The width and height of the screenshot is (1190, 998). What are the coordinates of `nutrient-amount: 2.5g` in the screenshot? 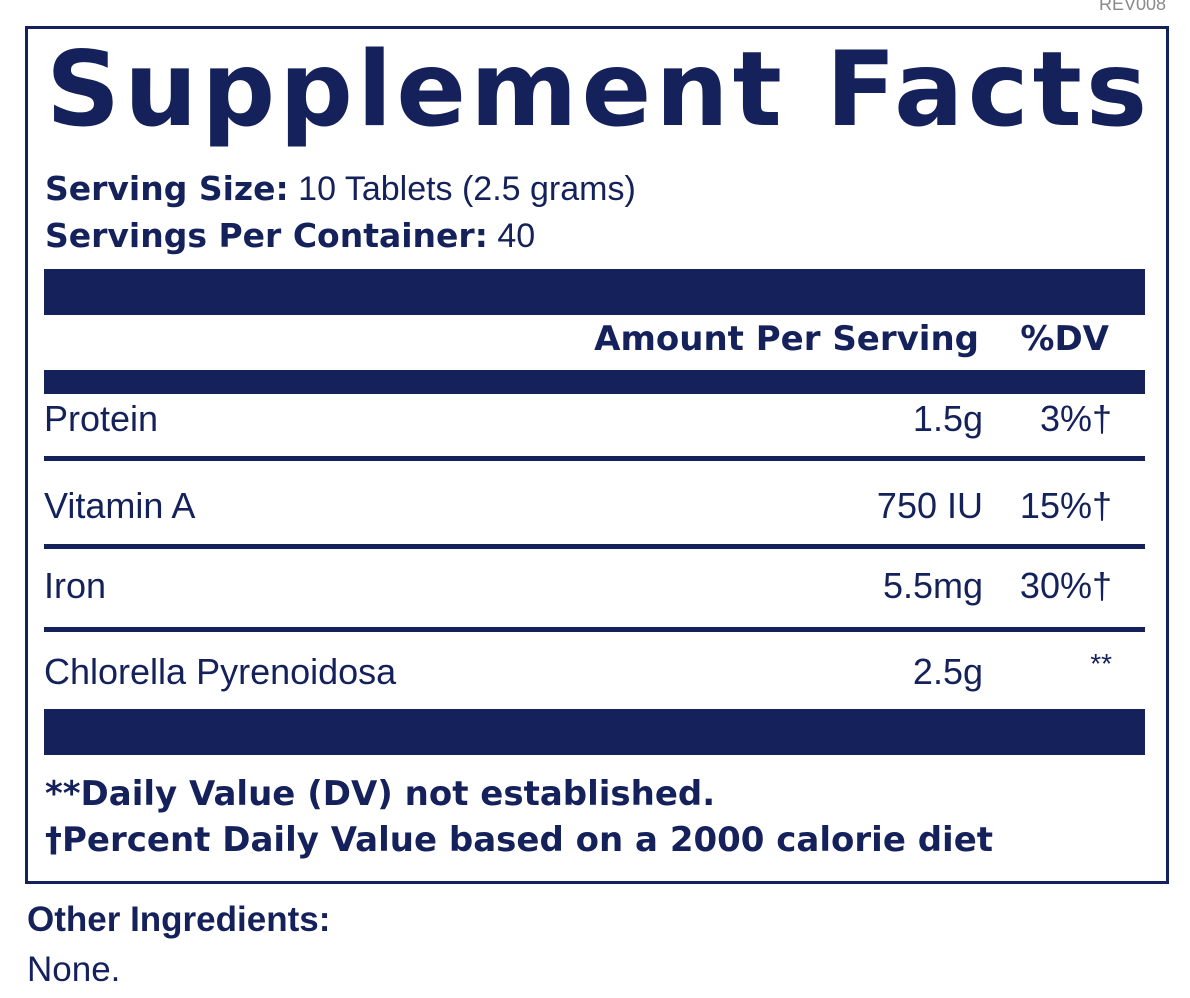 It's located at (947, 671).